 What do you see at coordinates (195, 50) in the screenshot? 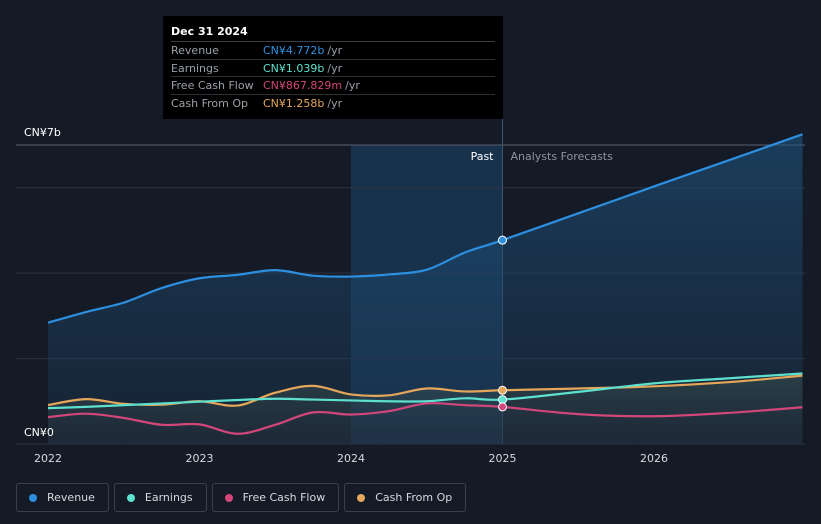
I see `tooltip-label: Revenue` at bounding box center [195, 50].